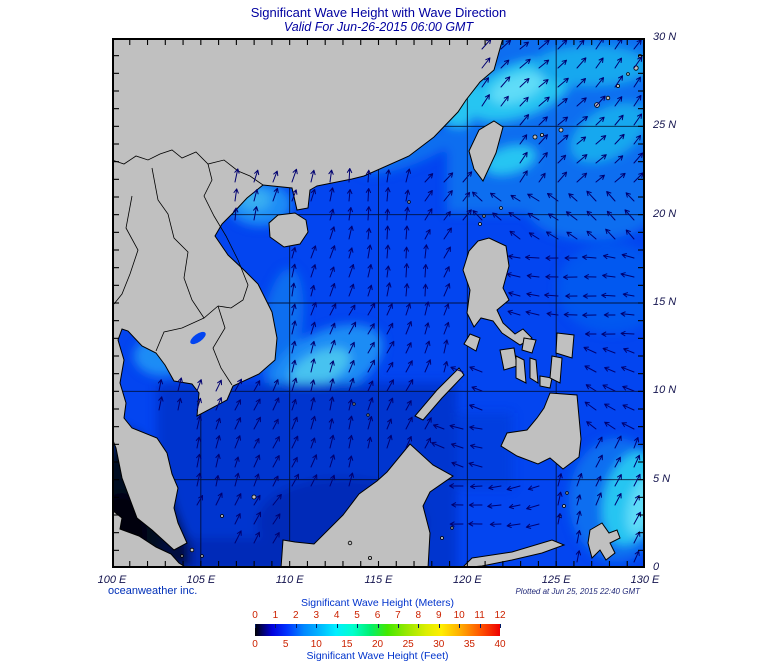 The image size is (775, 665). Describe the element at coordinates (347, 644) in the screenshot. I see `feet-tick-value: 15` at that location.